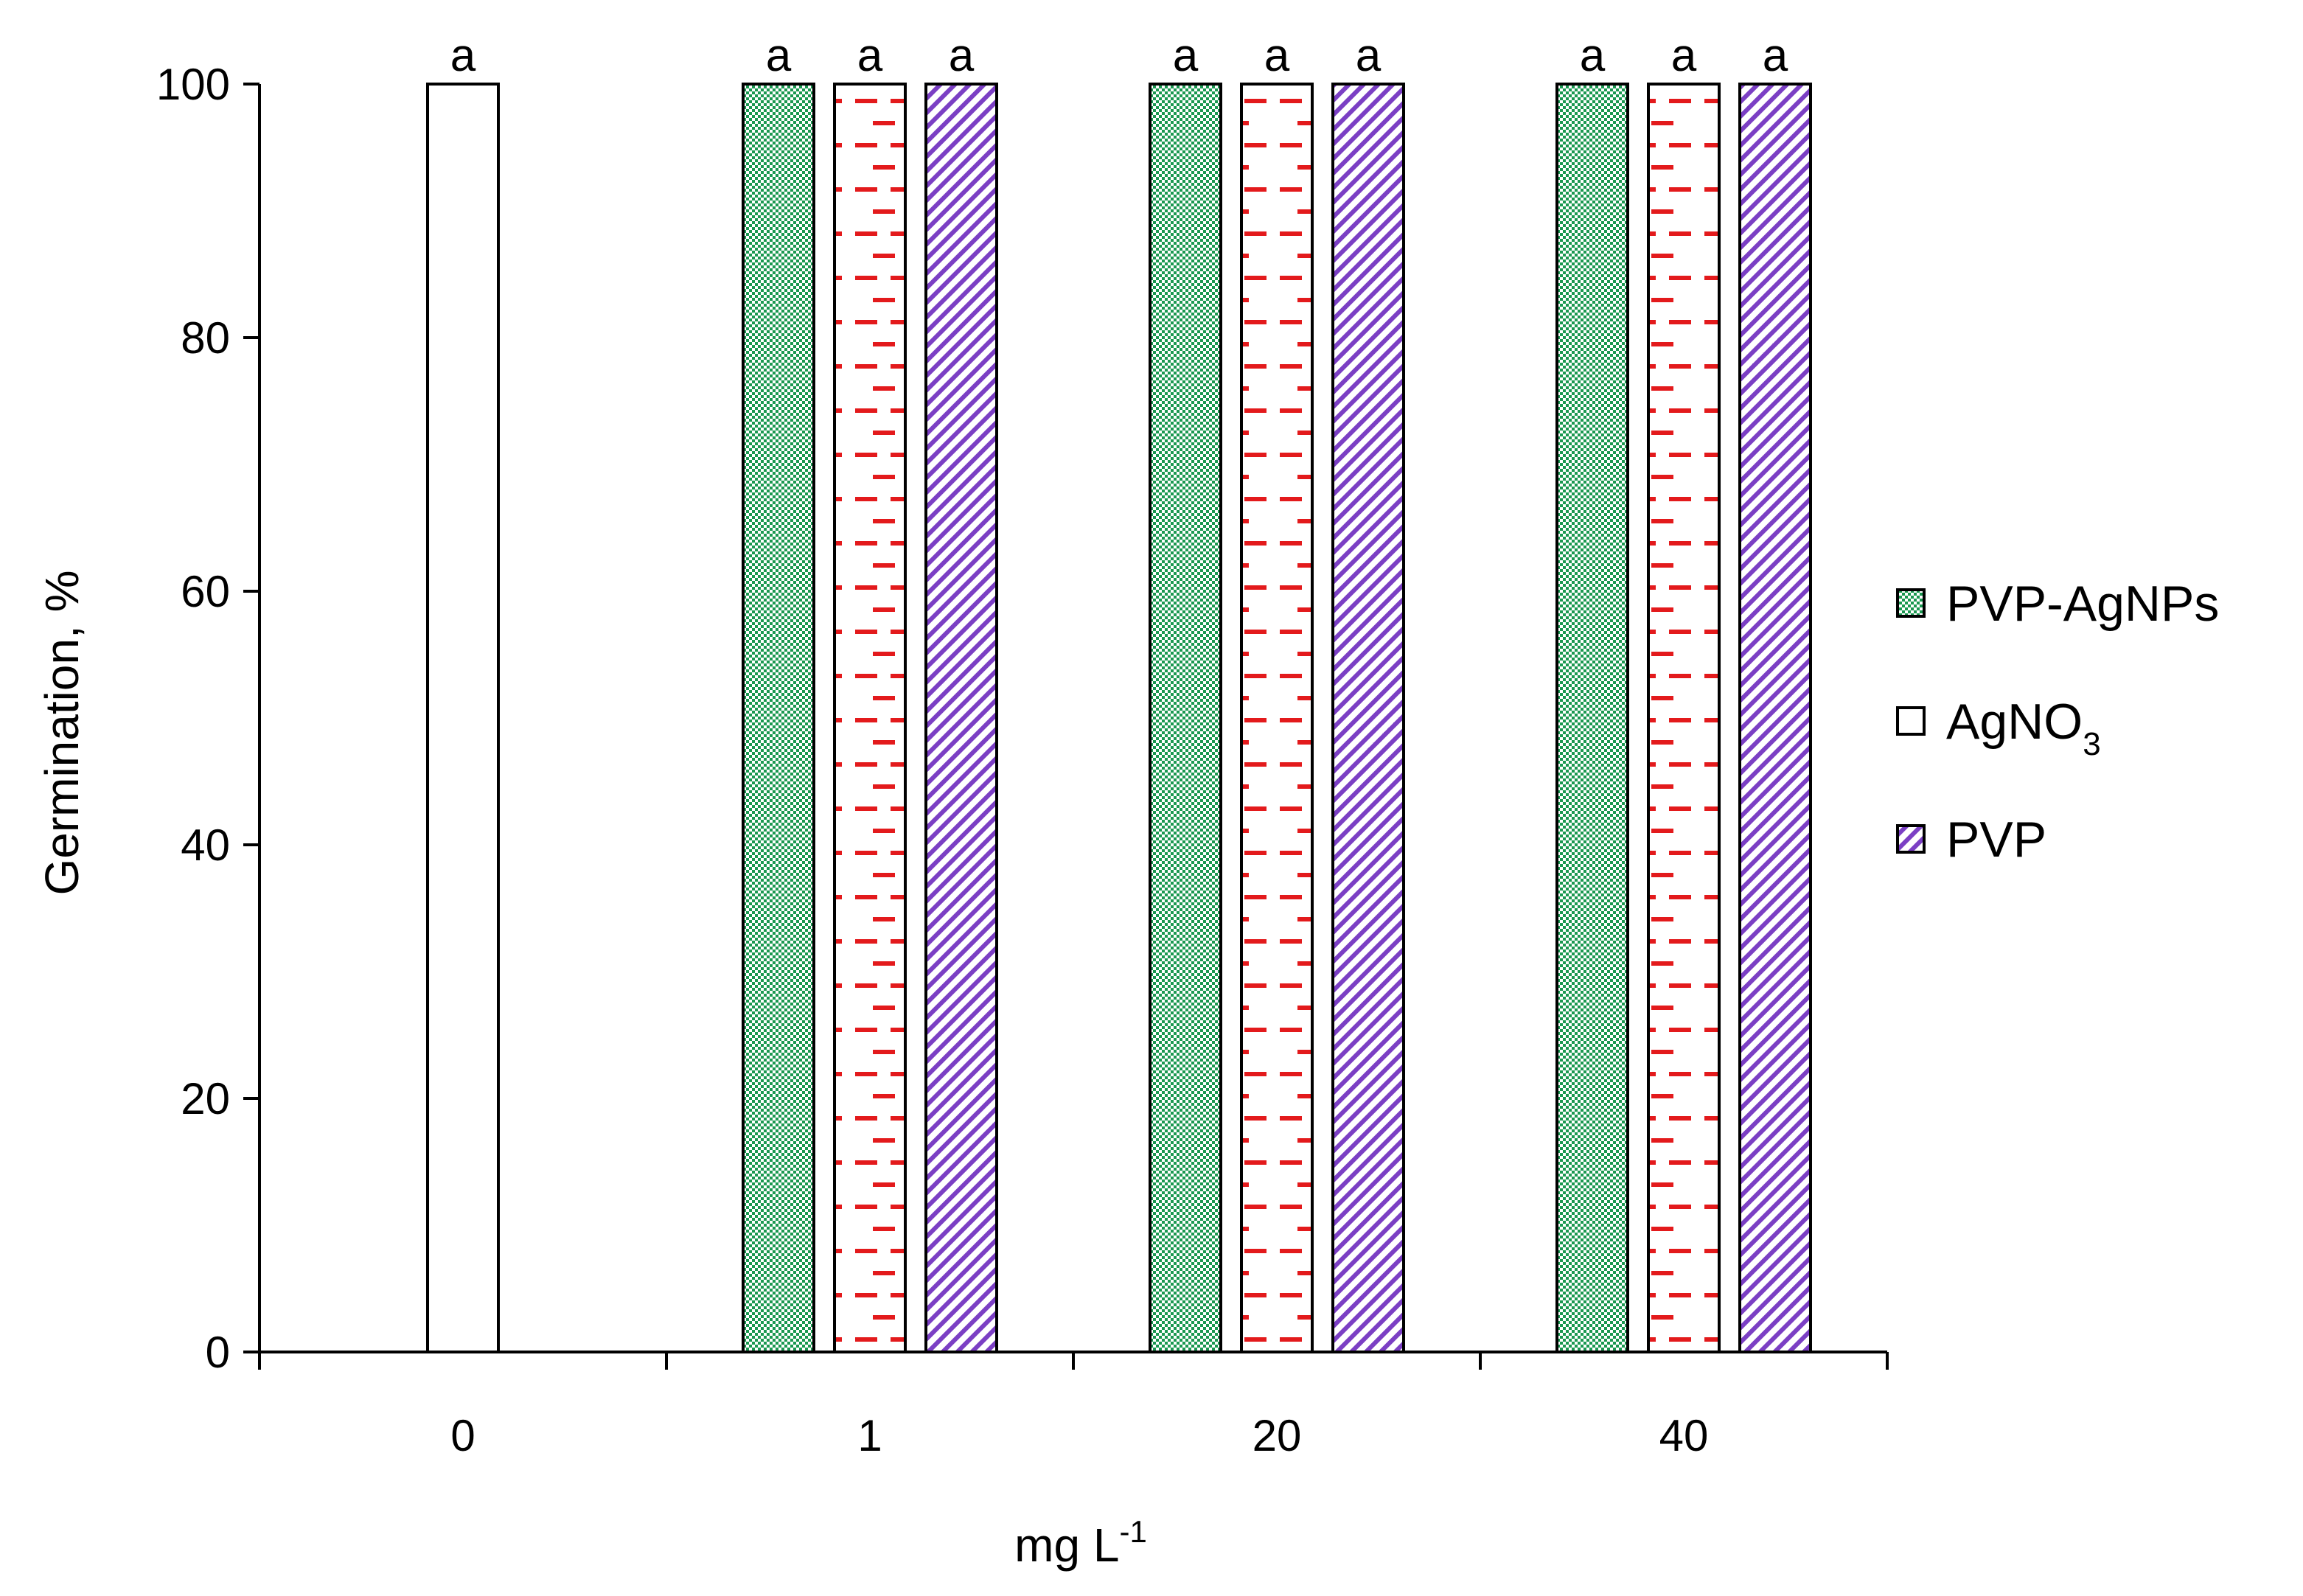 Image resolution: width=2303 pixels, height=1596 pixels. Describe the element at coordinates (1996, 840) in the screenshot. I see `legend-label-pvp: PVP` at that location.